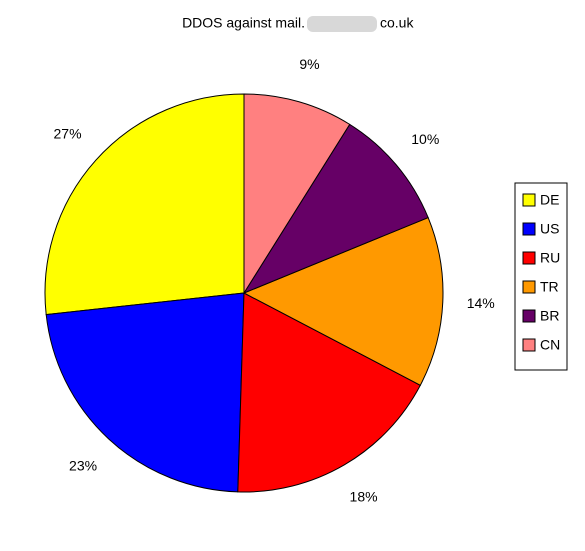  I want to click on legend-label: TR, so click(549, 287).